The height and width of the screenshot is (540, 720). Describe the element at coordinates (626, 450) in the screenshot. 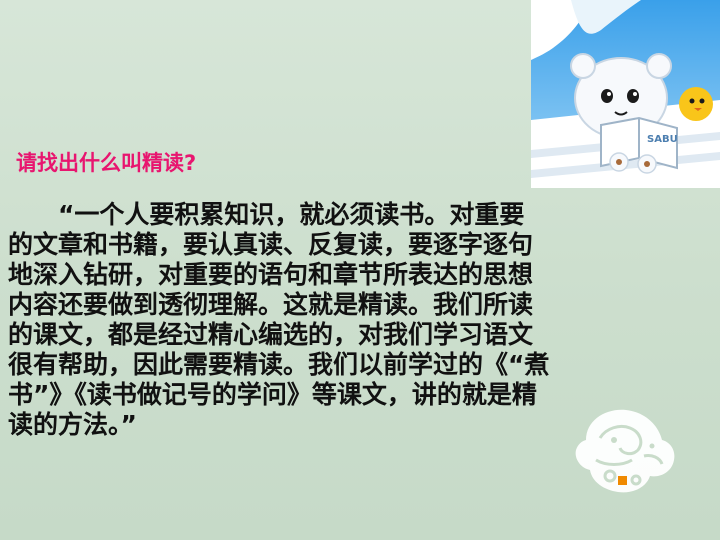

I see `chinese-seal-dragon-icon` at that location.